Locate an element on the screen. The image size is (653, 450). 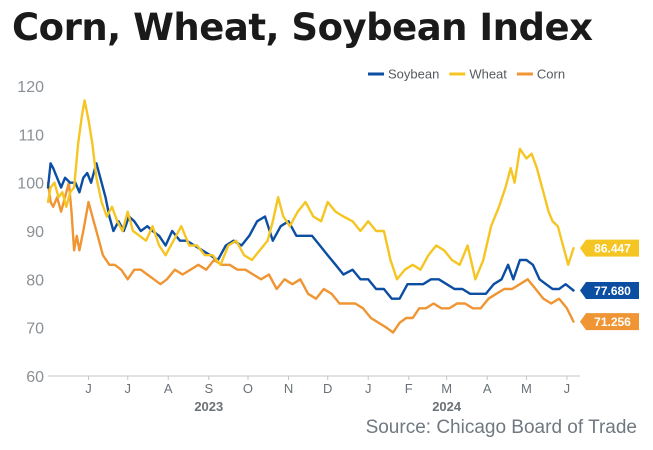
x-tick-label: N is located at coordinates (288, 388).